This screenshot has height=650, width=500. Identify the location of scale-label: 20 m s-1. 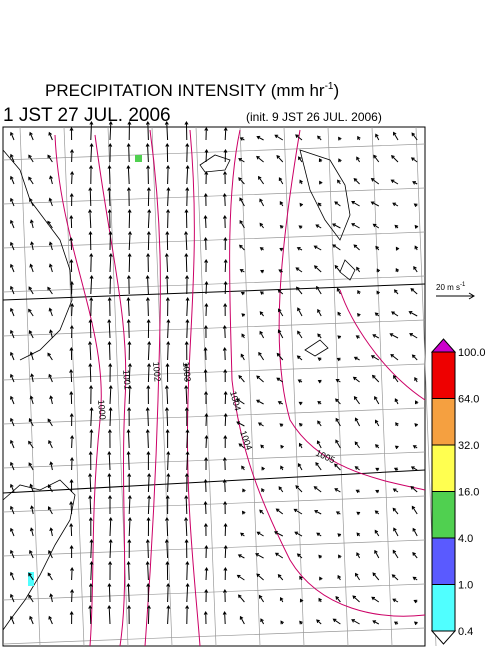
(451, 287).